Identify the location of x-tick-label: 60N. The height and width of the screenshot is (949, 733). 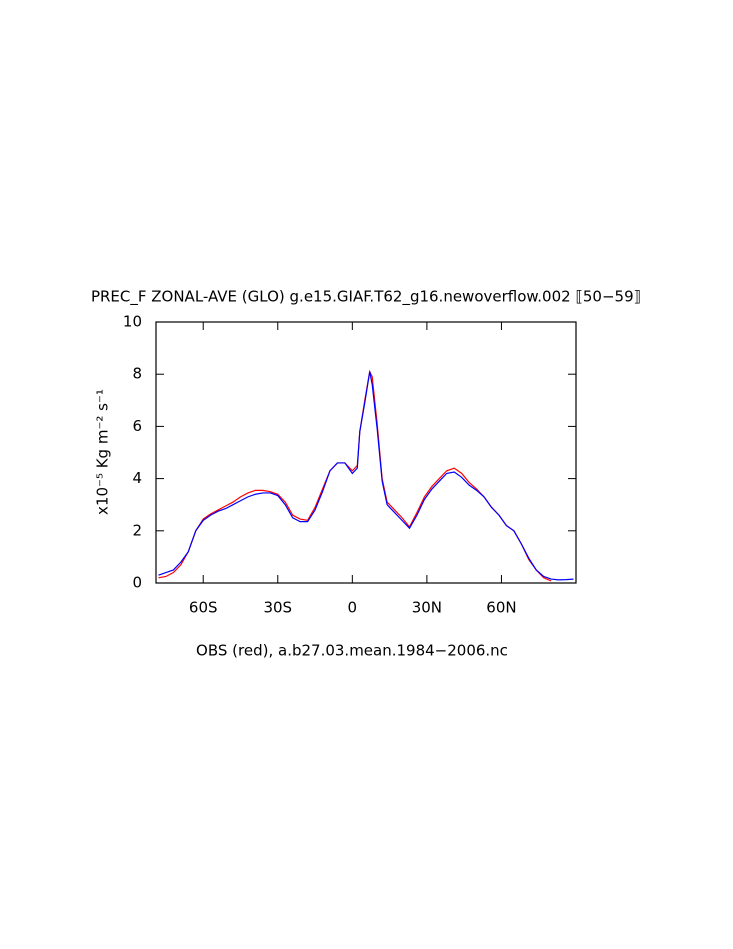
(501, 608).